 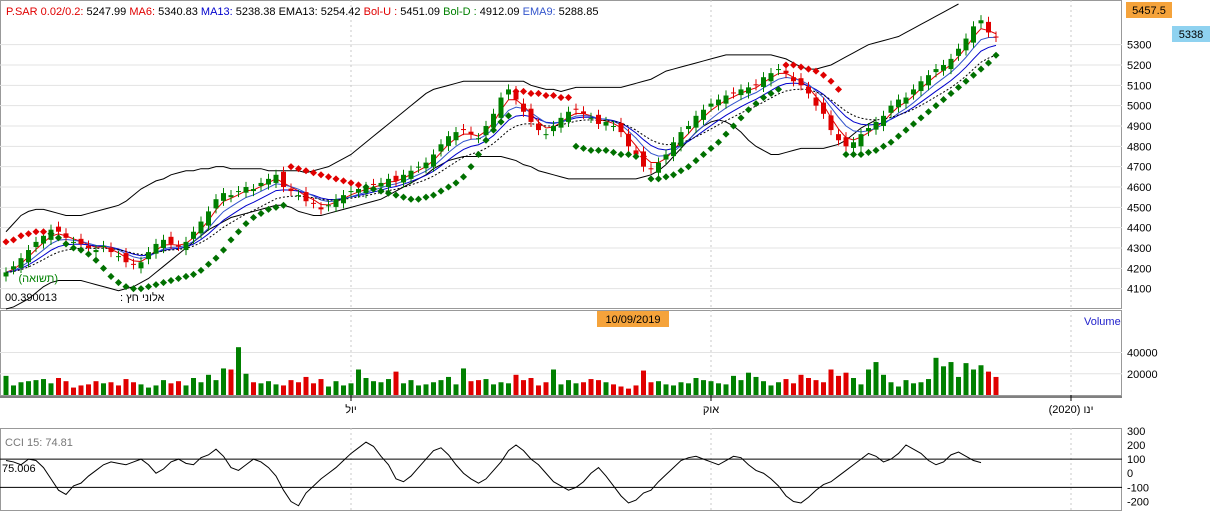 What do you see at coordinates (1136, 446) in the screenshot?
I see `cci-tick-label: 200` at bounding box center [1136, 446].